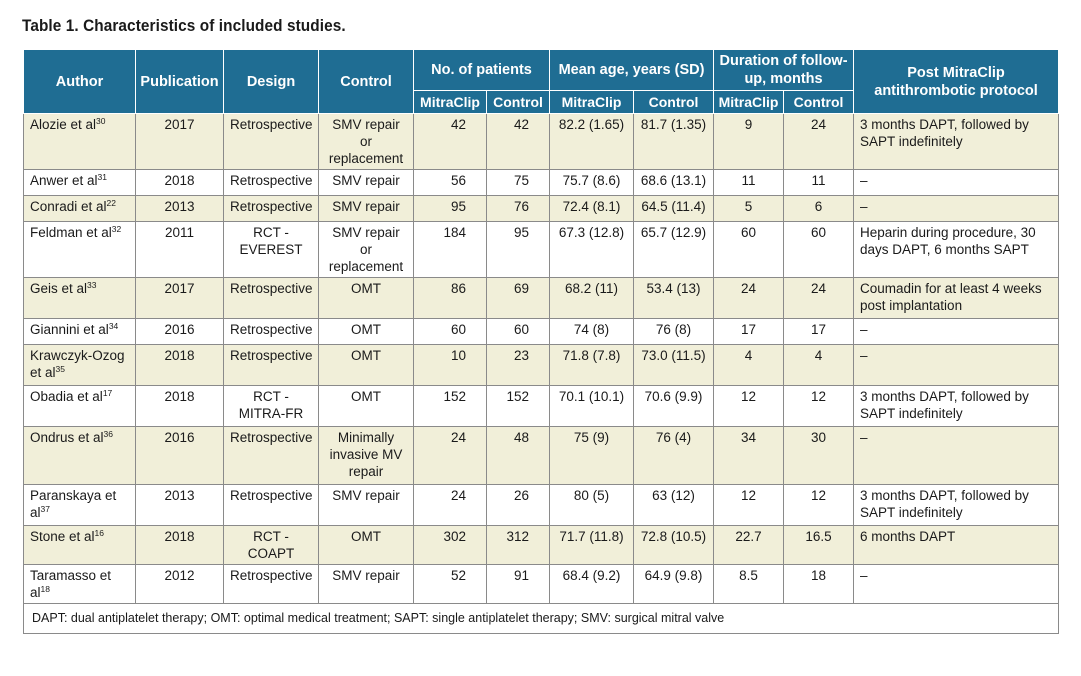  I want to click on cell-publication: 2012, so click(179, 584).